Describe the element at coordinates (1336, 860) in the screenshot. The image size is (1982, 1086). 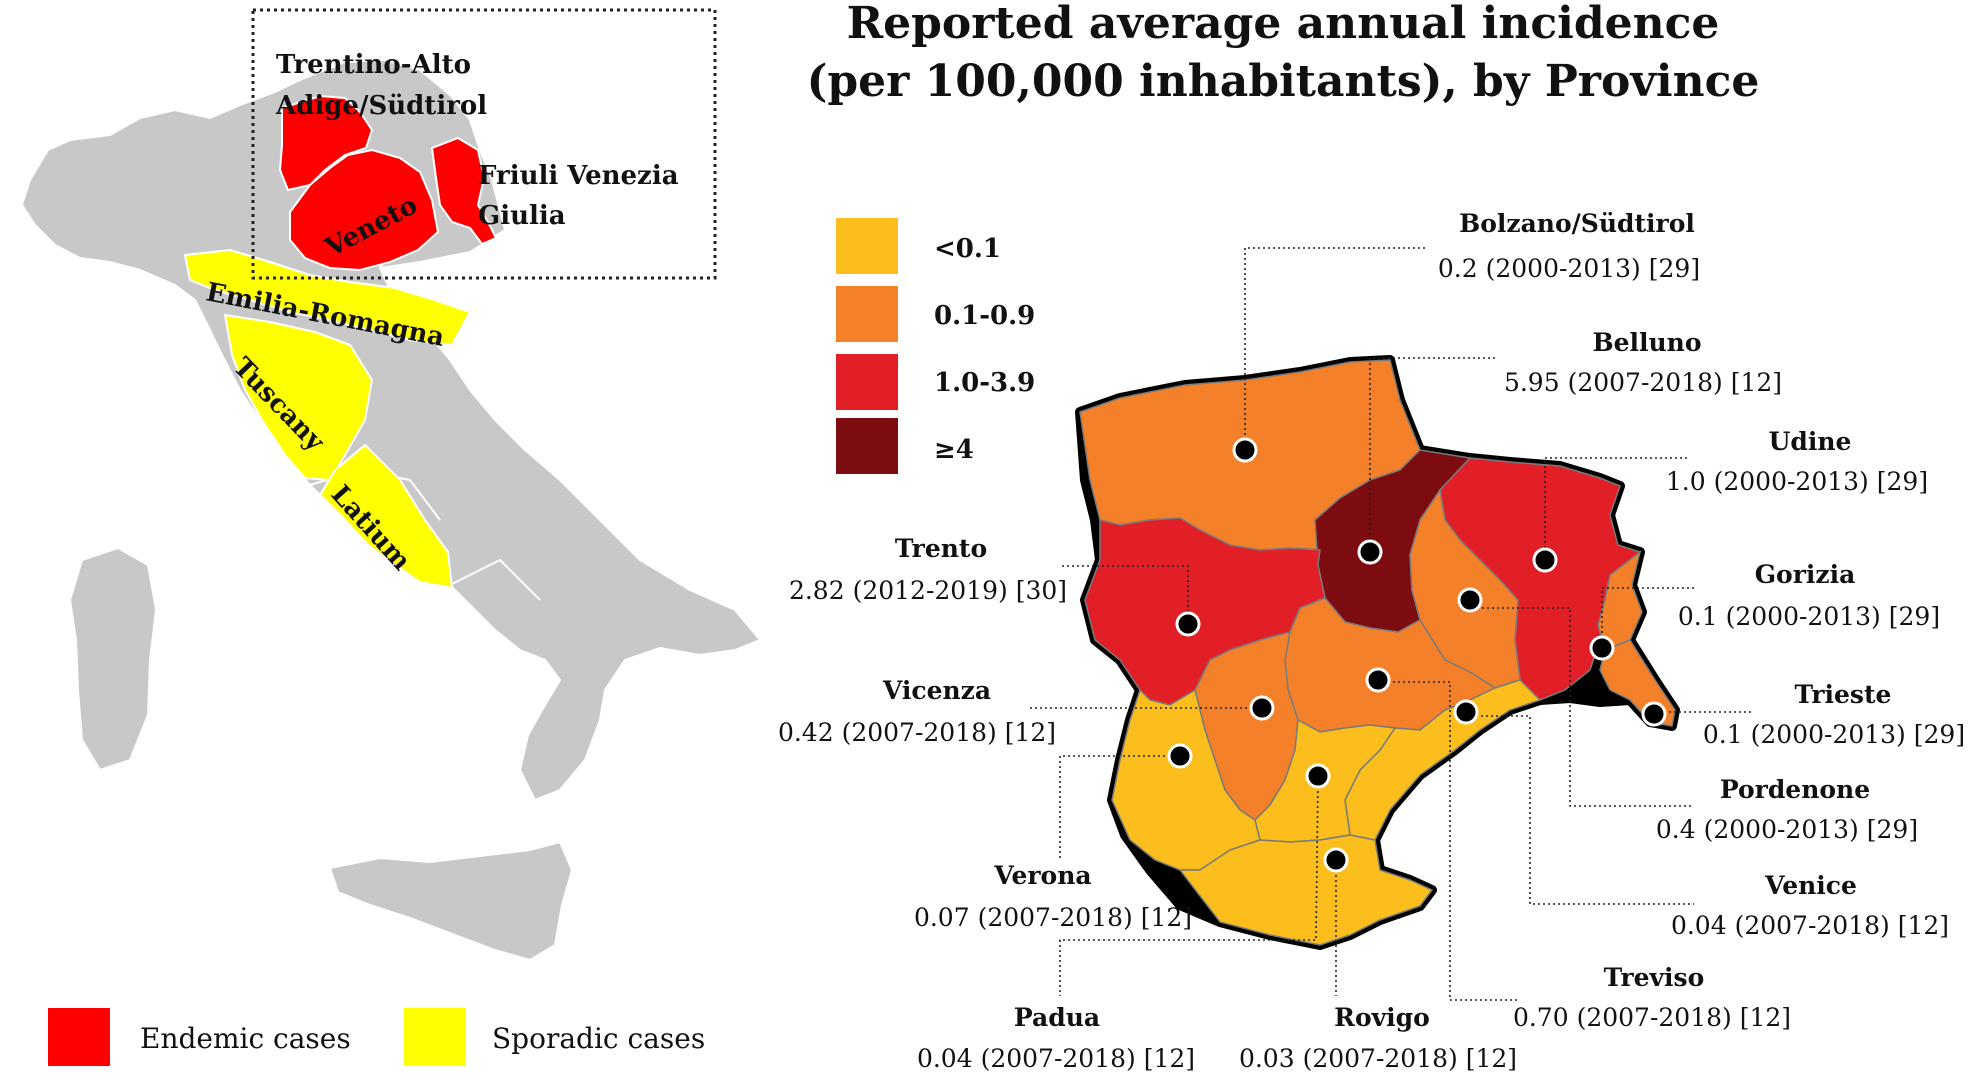
I see `marker-rovigo` at that location.